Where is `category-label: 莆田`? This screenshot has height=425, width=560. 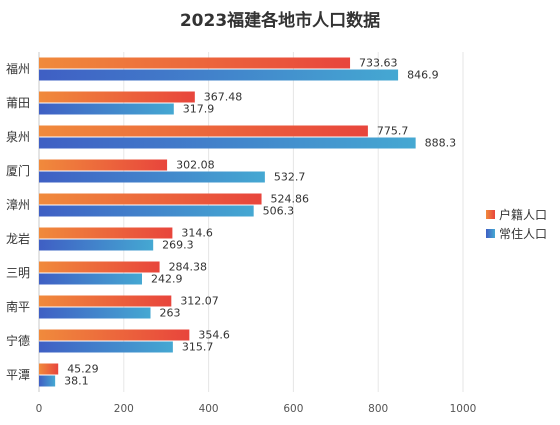
category-label: 莆田 is located at coordinates (18, 103).